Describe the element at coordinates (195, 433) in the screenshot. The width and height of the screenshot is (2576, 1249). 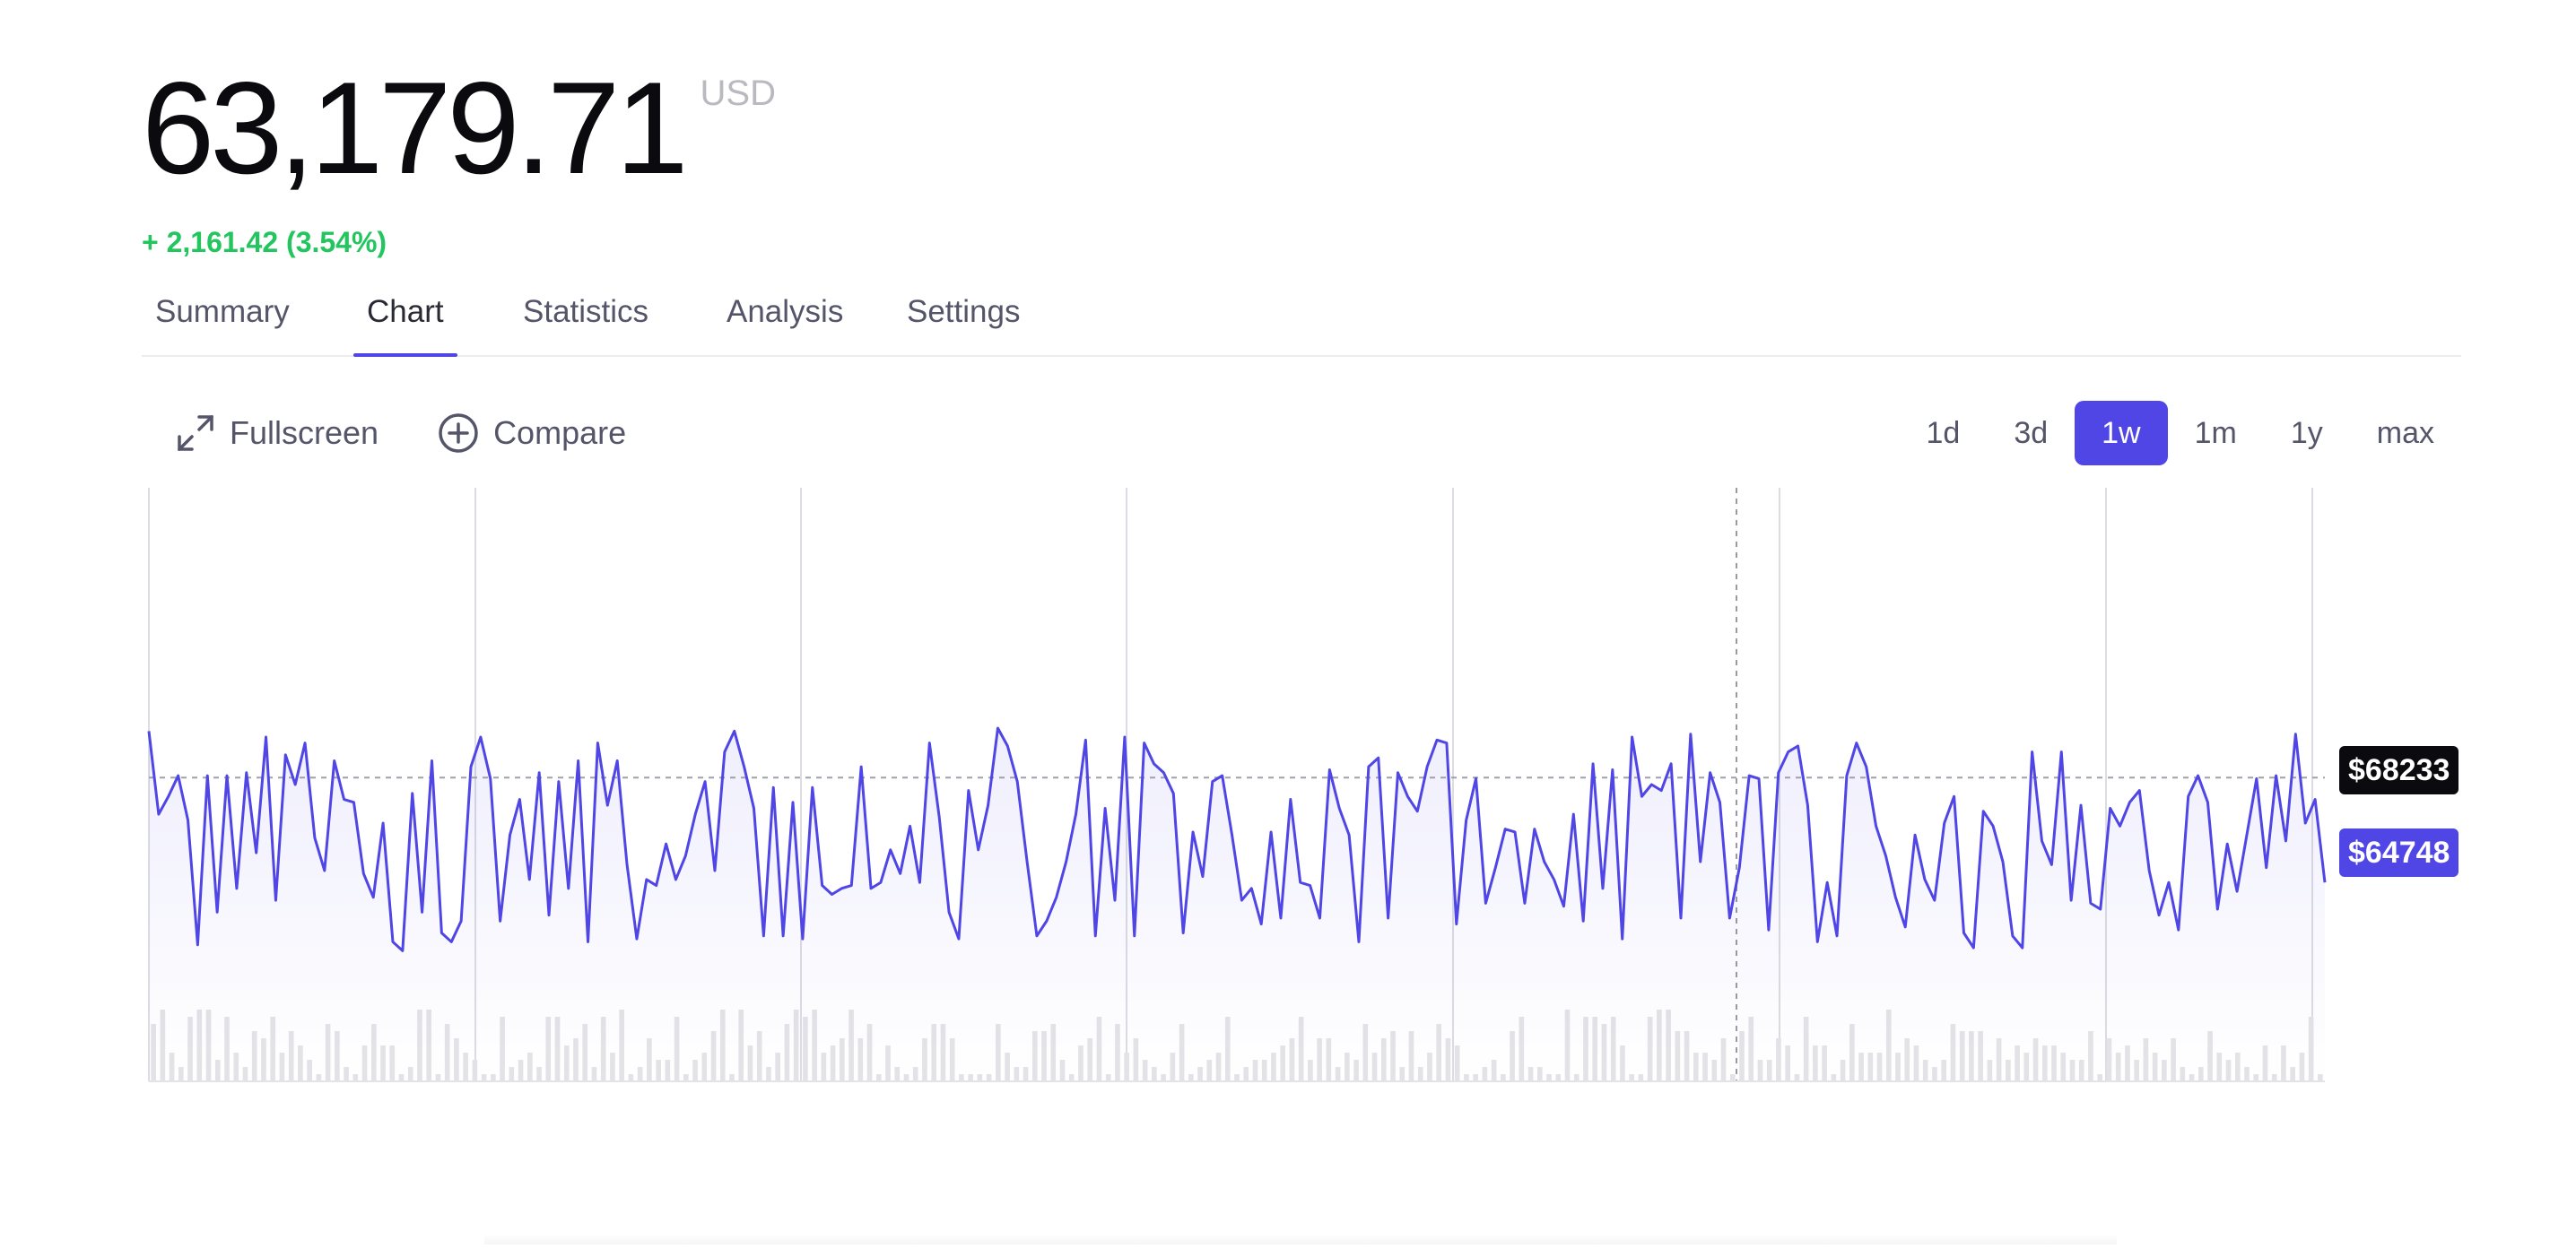
I see `expand-icon` at that location.